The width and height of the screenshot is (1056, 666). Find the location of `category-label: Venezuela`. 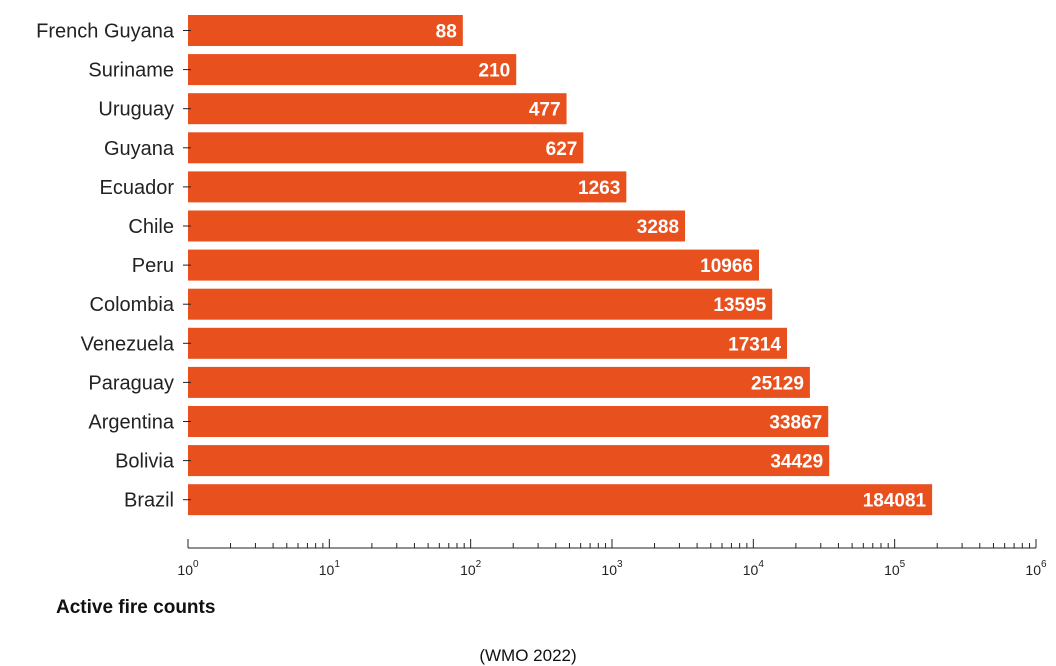

category-label: Venezuela is located at coordinates (128, 344).